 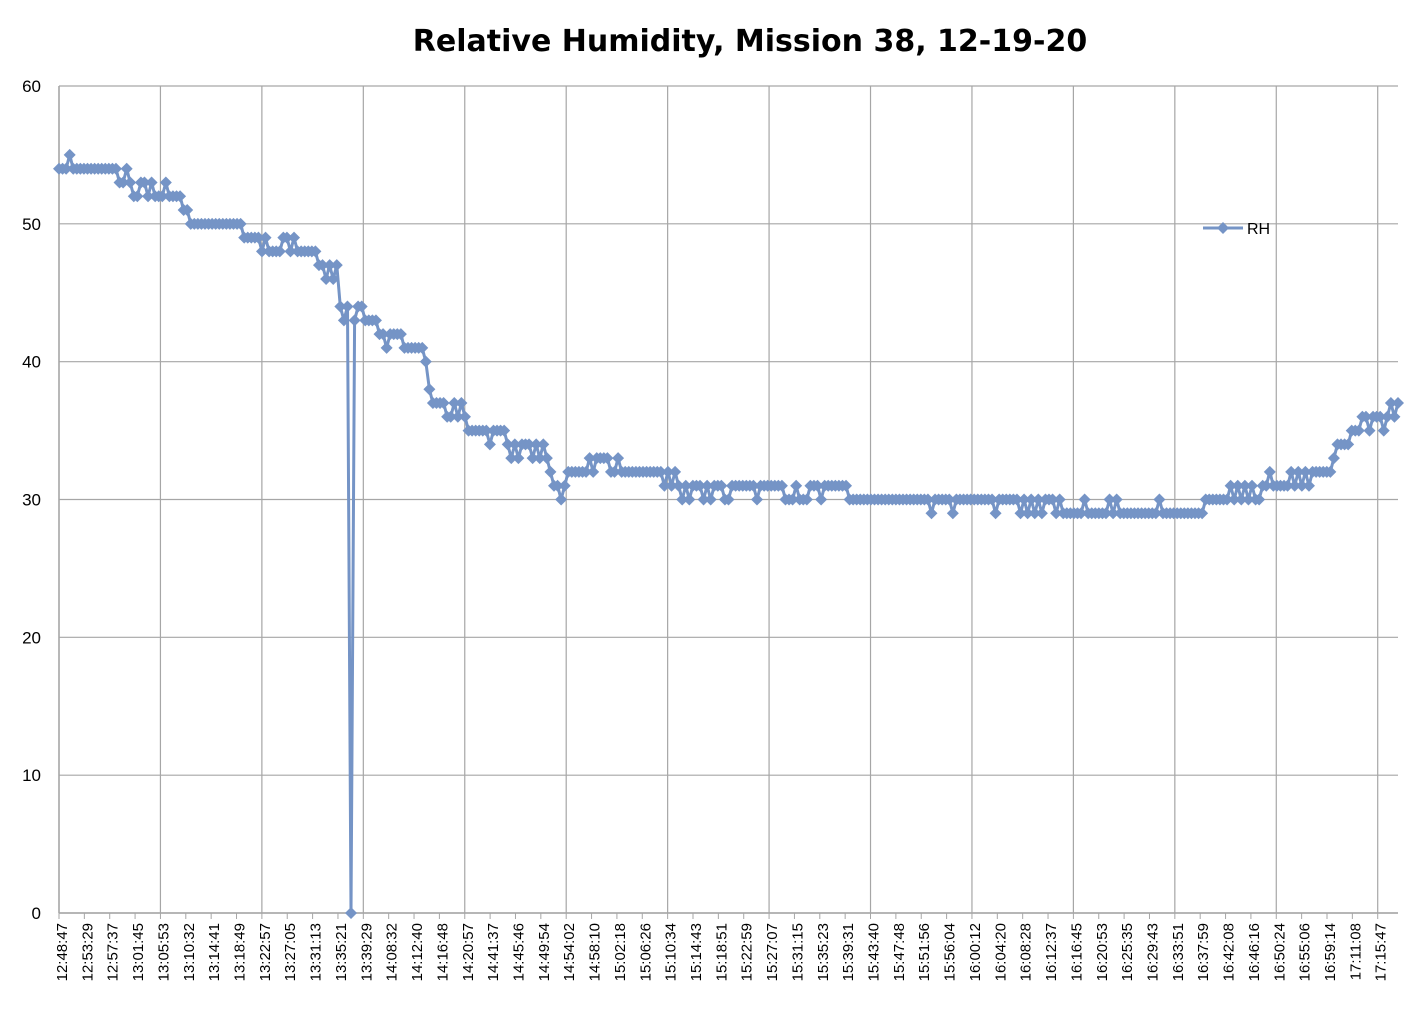 I want to click on y-tick-label: 30, so click(x=31, y=500).